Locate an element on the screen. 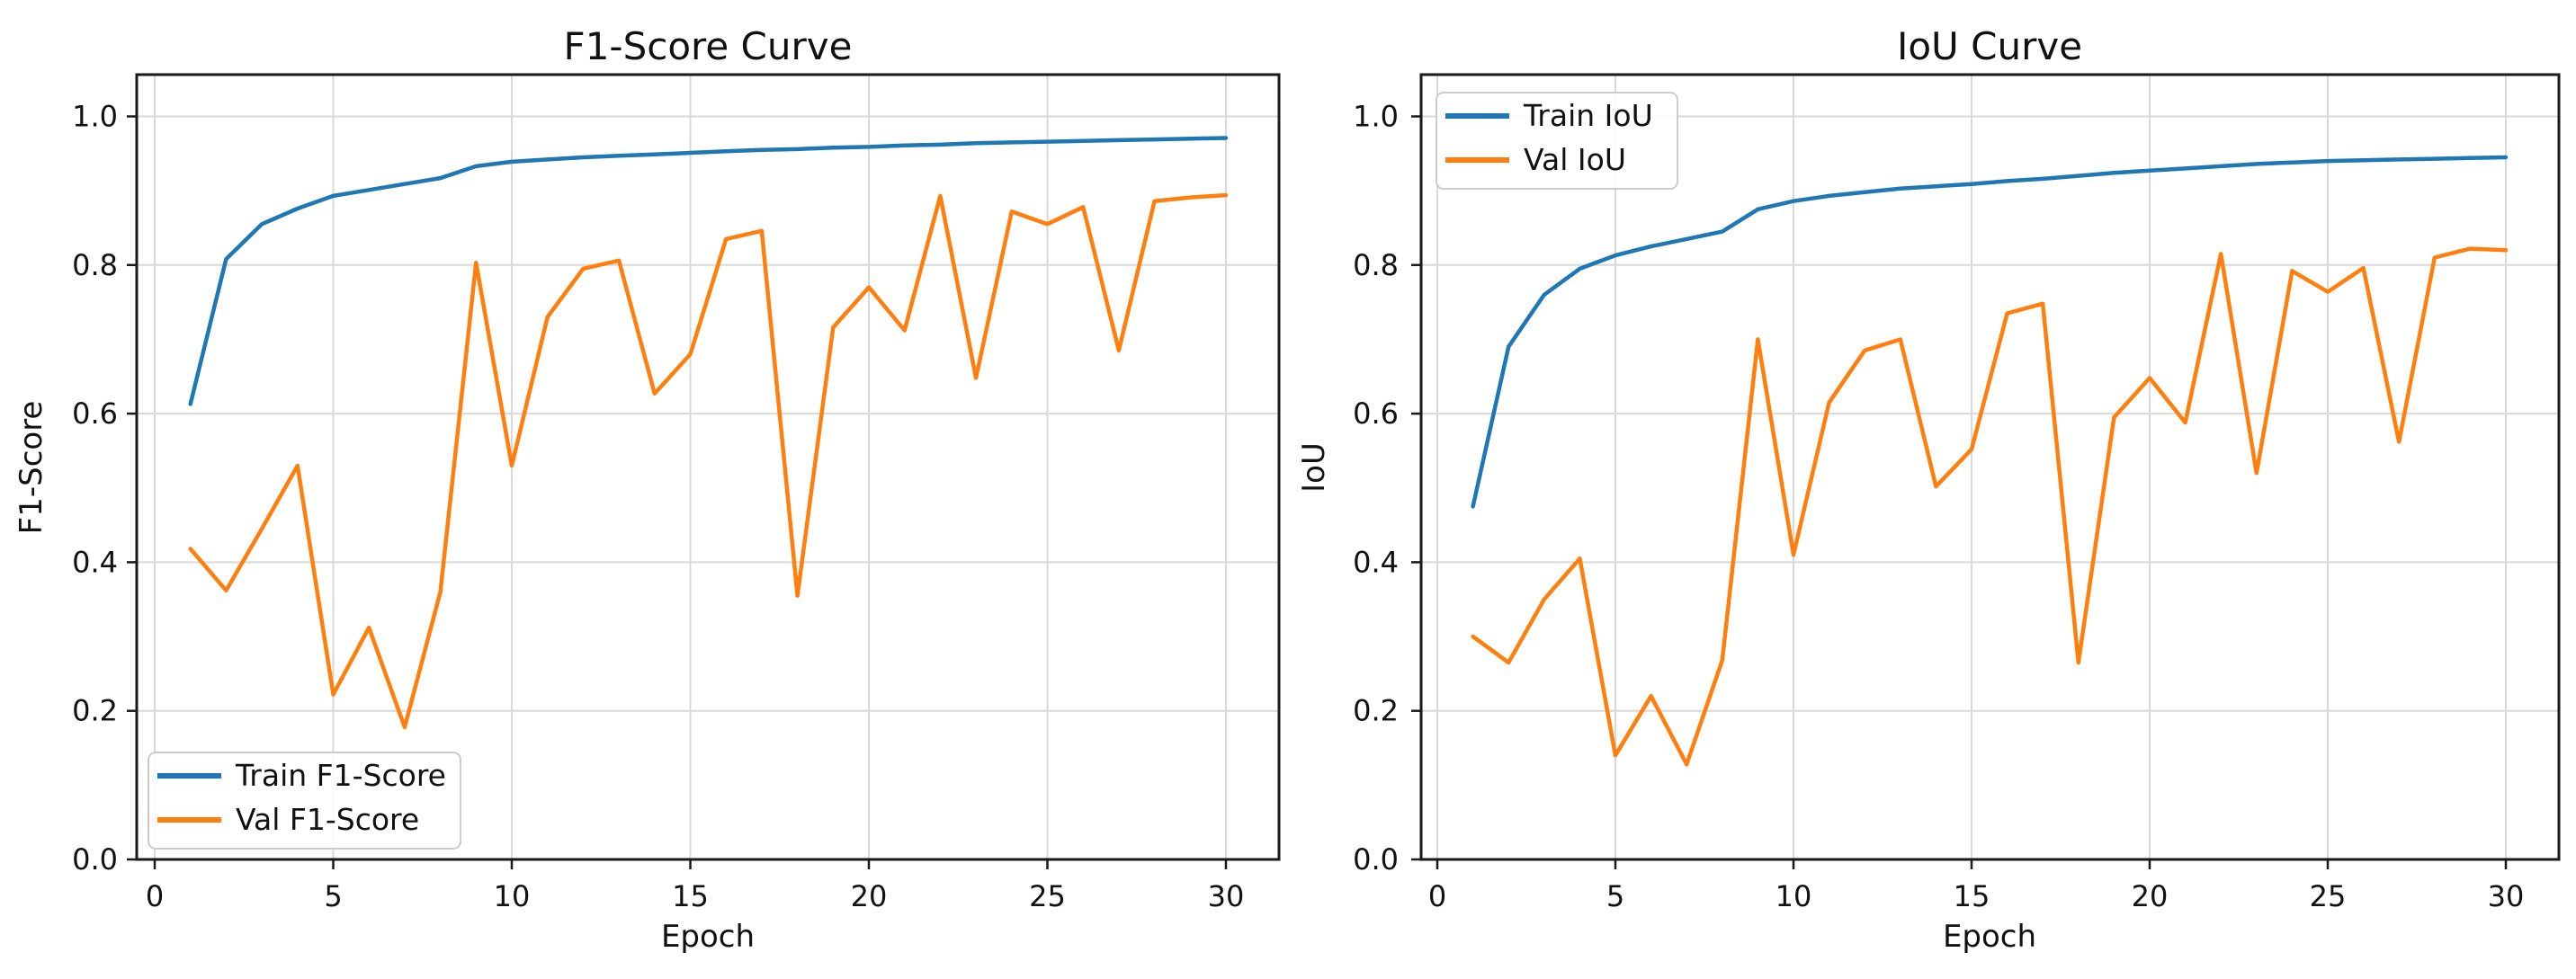 The width and height of the screenshot is (2576, 979). legend-label: Train F1-Score is located at coordinates (340, 775).